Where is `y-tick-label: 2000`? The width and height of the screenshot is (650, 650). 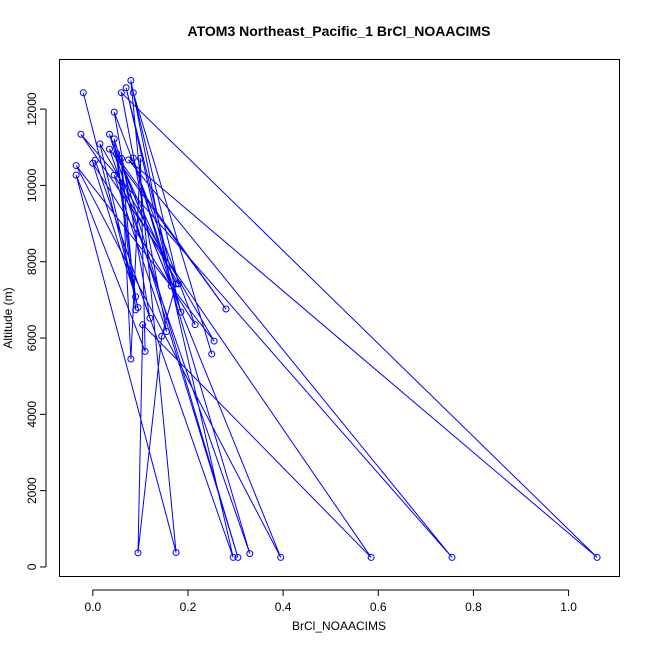
y-tick-label: 2000 is located at coordinates (32, 490).